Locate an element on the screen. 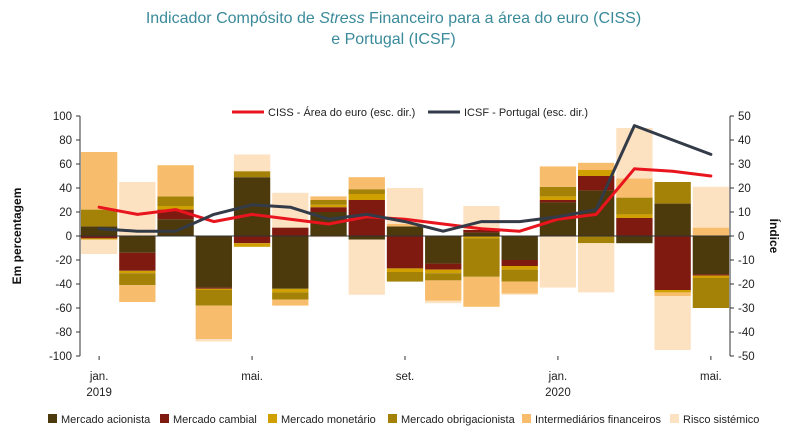  title-line1-italic: Stress is located at coordinates (342, 18).